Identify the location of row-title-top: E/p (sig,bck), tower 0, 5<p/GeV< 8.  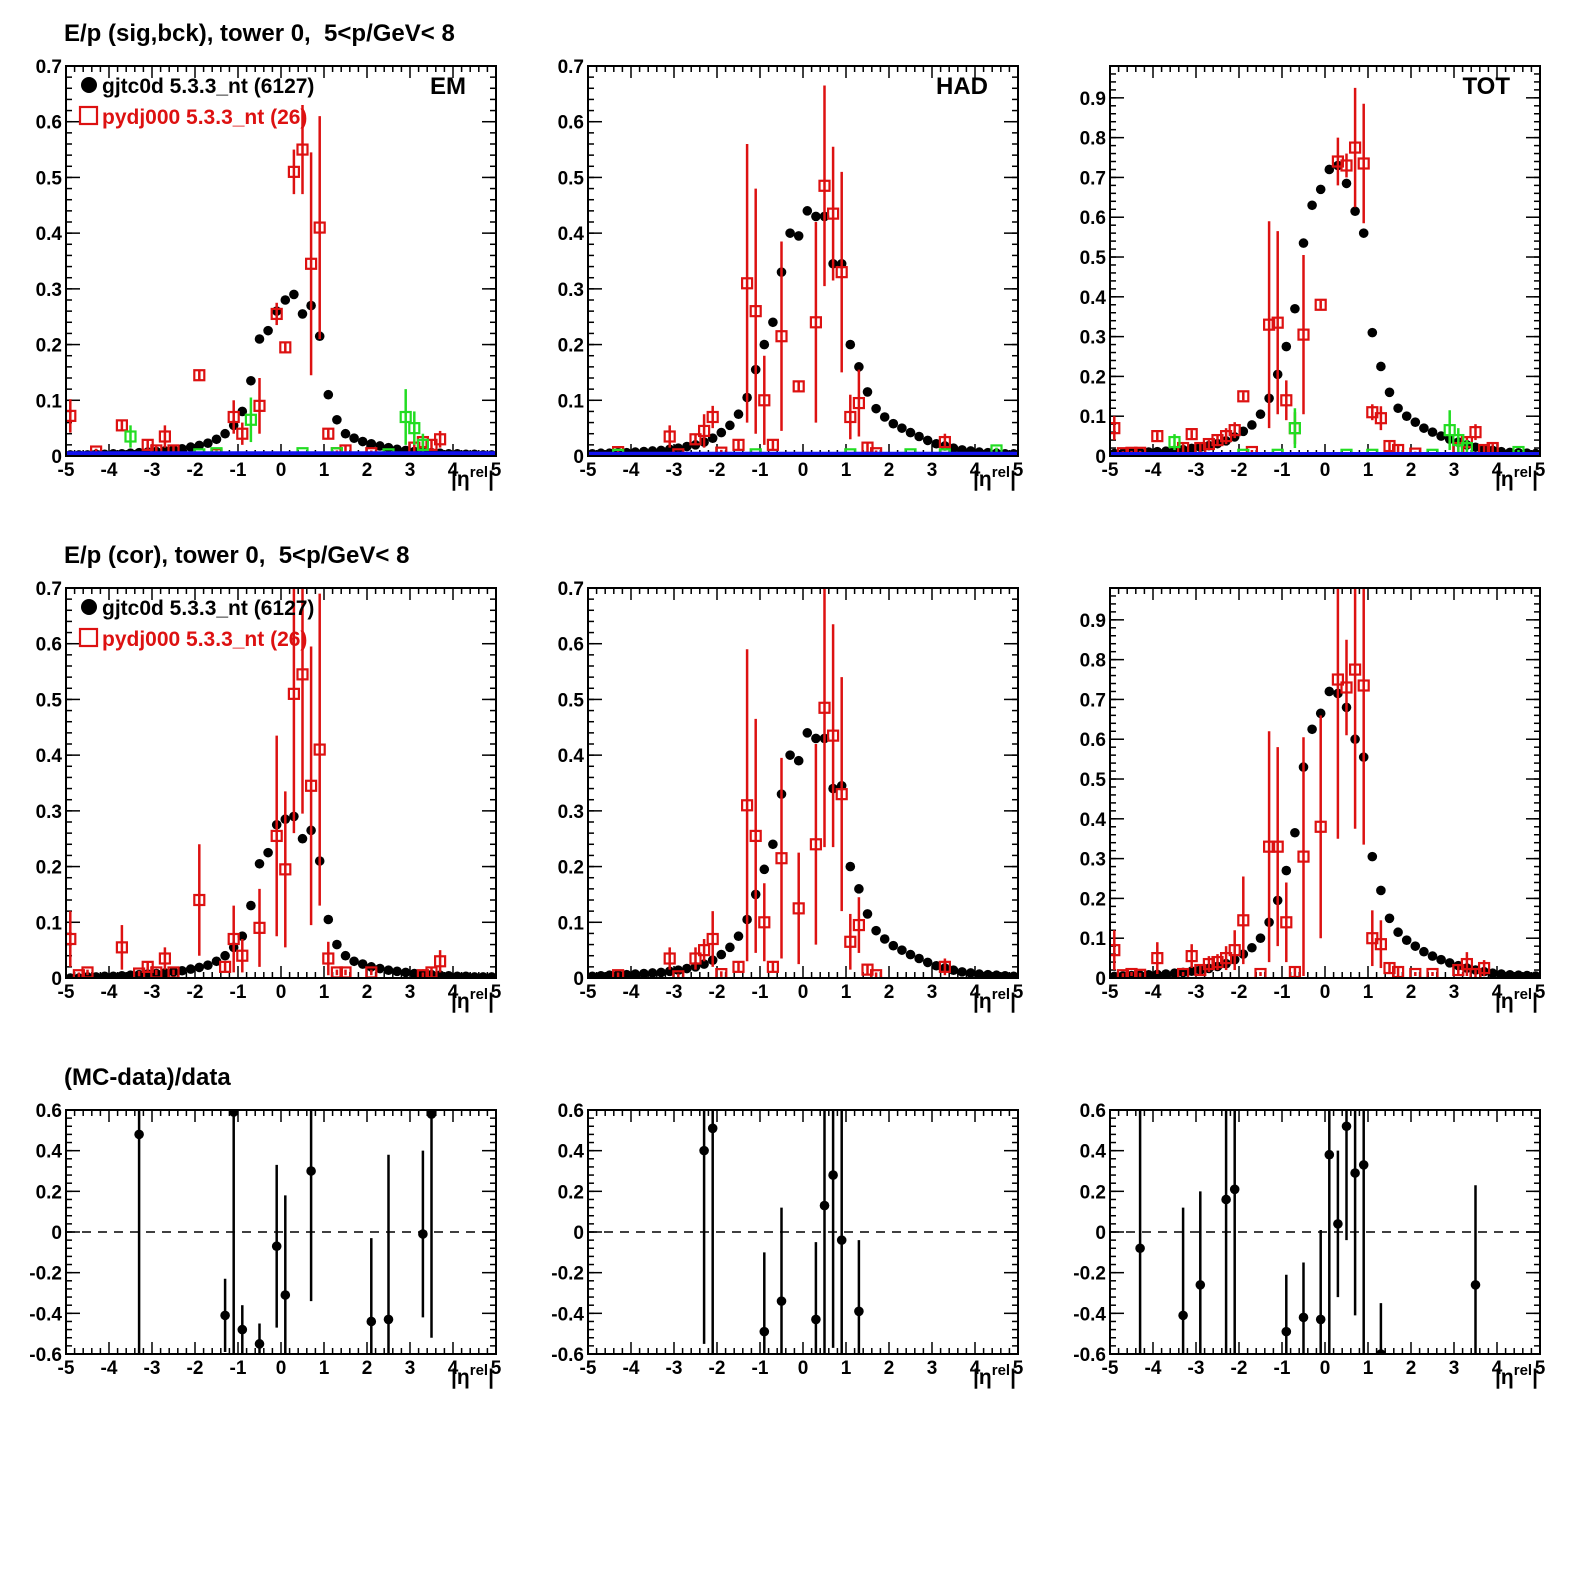
(259, 33).